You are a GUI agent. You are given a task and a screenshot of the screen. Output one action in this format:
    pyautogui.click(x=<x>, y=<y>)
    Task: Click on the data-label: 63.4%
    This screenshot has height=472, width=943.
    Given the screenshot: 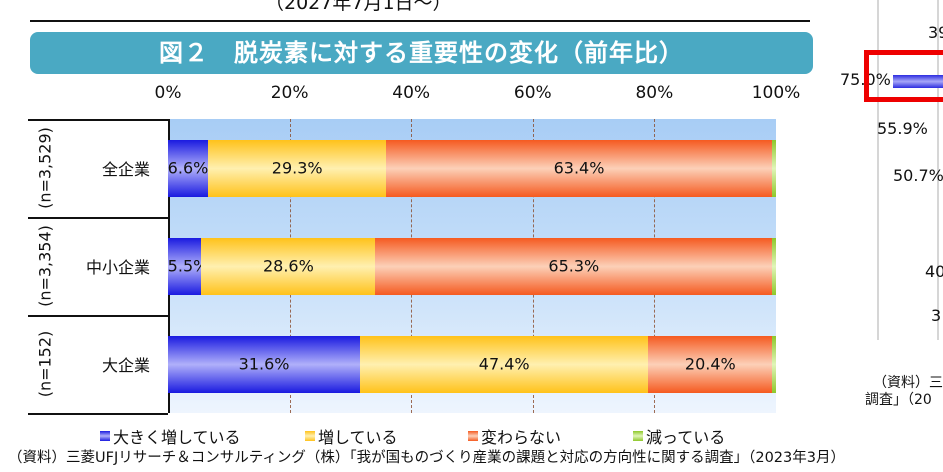 What is the action you would take?
    pyautogui.click(x=579, y=168)
    